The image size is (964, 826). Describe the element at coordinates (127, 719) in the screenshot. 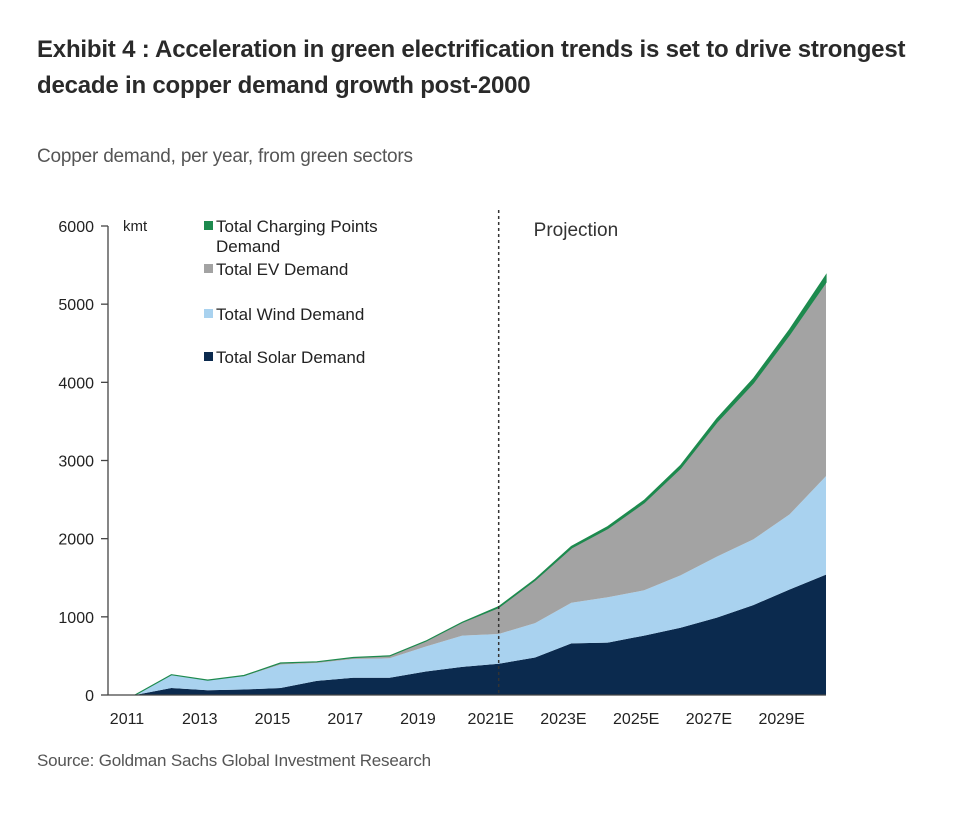

I see `x-tick-label: 2011` at that location.